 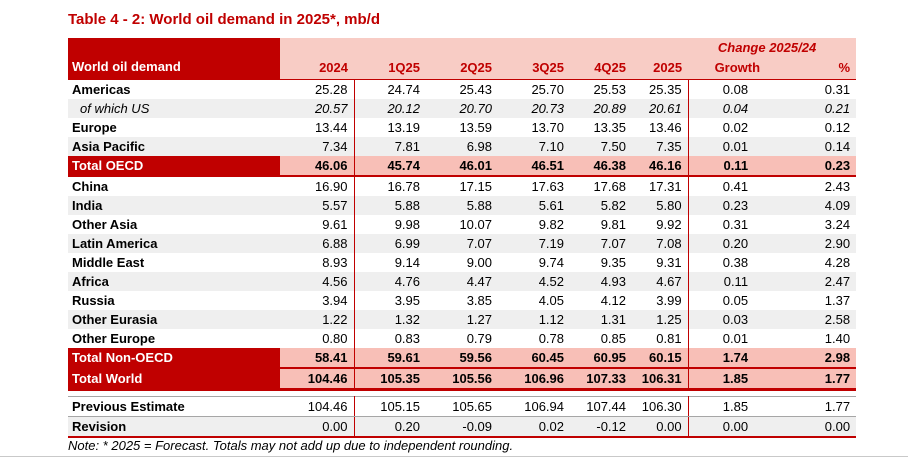 I want to click on cell-1q25: 20.12, so click(x=390, y=108).